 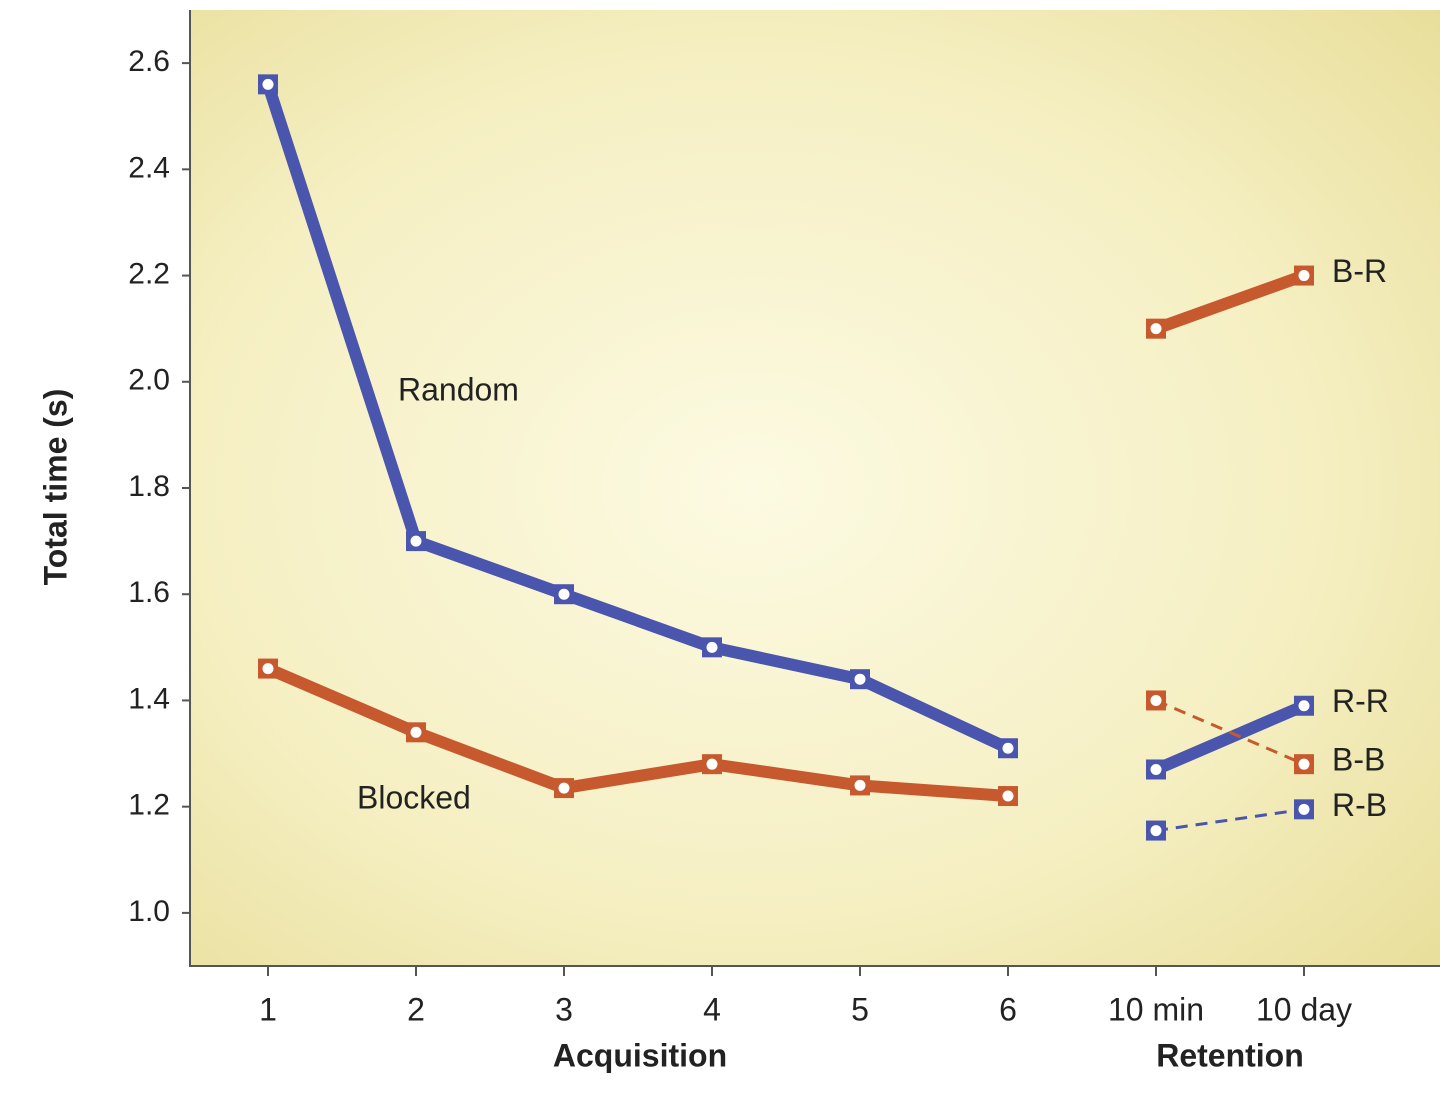 What do you see at coordinates (149, 698) in the screenshot?
I see `y-tick-label: 1.4` at bounding box center [149, 698].